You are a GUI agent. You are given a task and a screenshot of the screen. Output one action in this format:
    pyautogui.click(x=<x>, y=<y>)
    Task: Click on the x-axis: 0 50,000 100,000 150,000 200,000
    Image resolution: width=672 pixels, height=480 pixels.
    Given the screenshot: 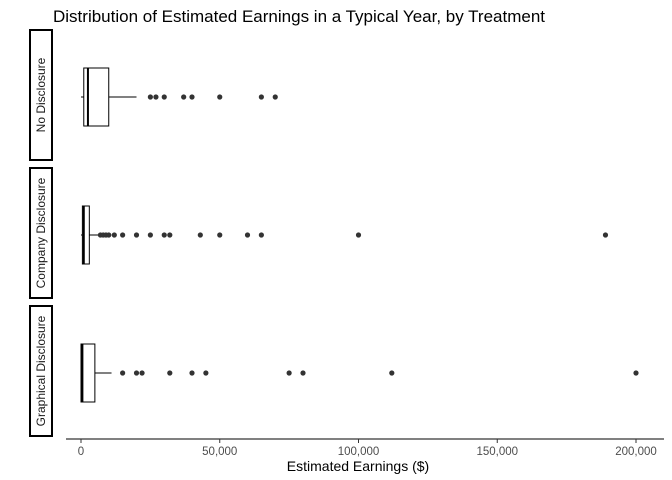 What is the action you would take?
    pyautogui.click(x=365, y=448)
    